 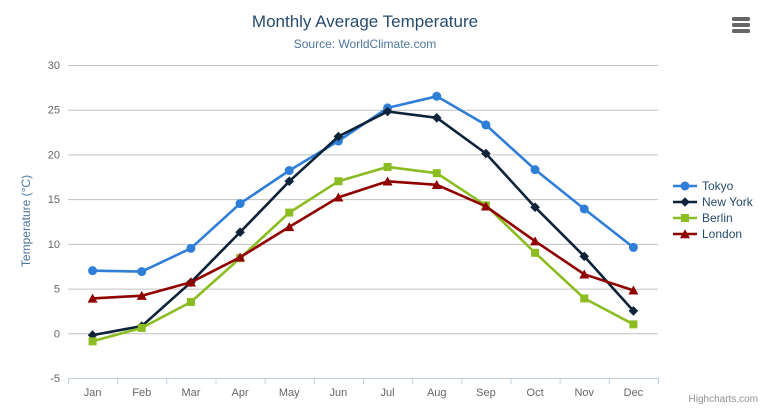 I want to click on highcharts-credits-link: Highcharts.com, so click(x=723, y=399).